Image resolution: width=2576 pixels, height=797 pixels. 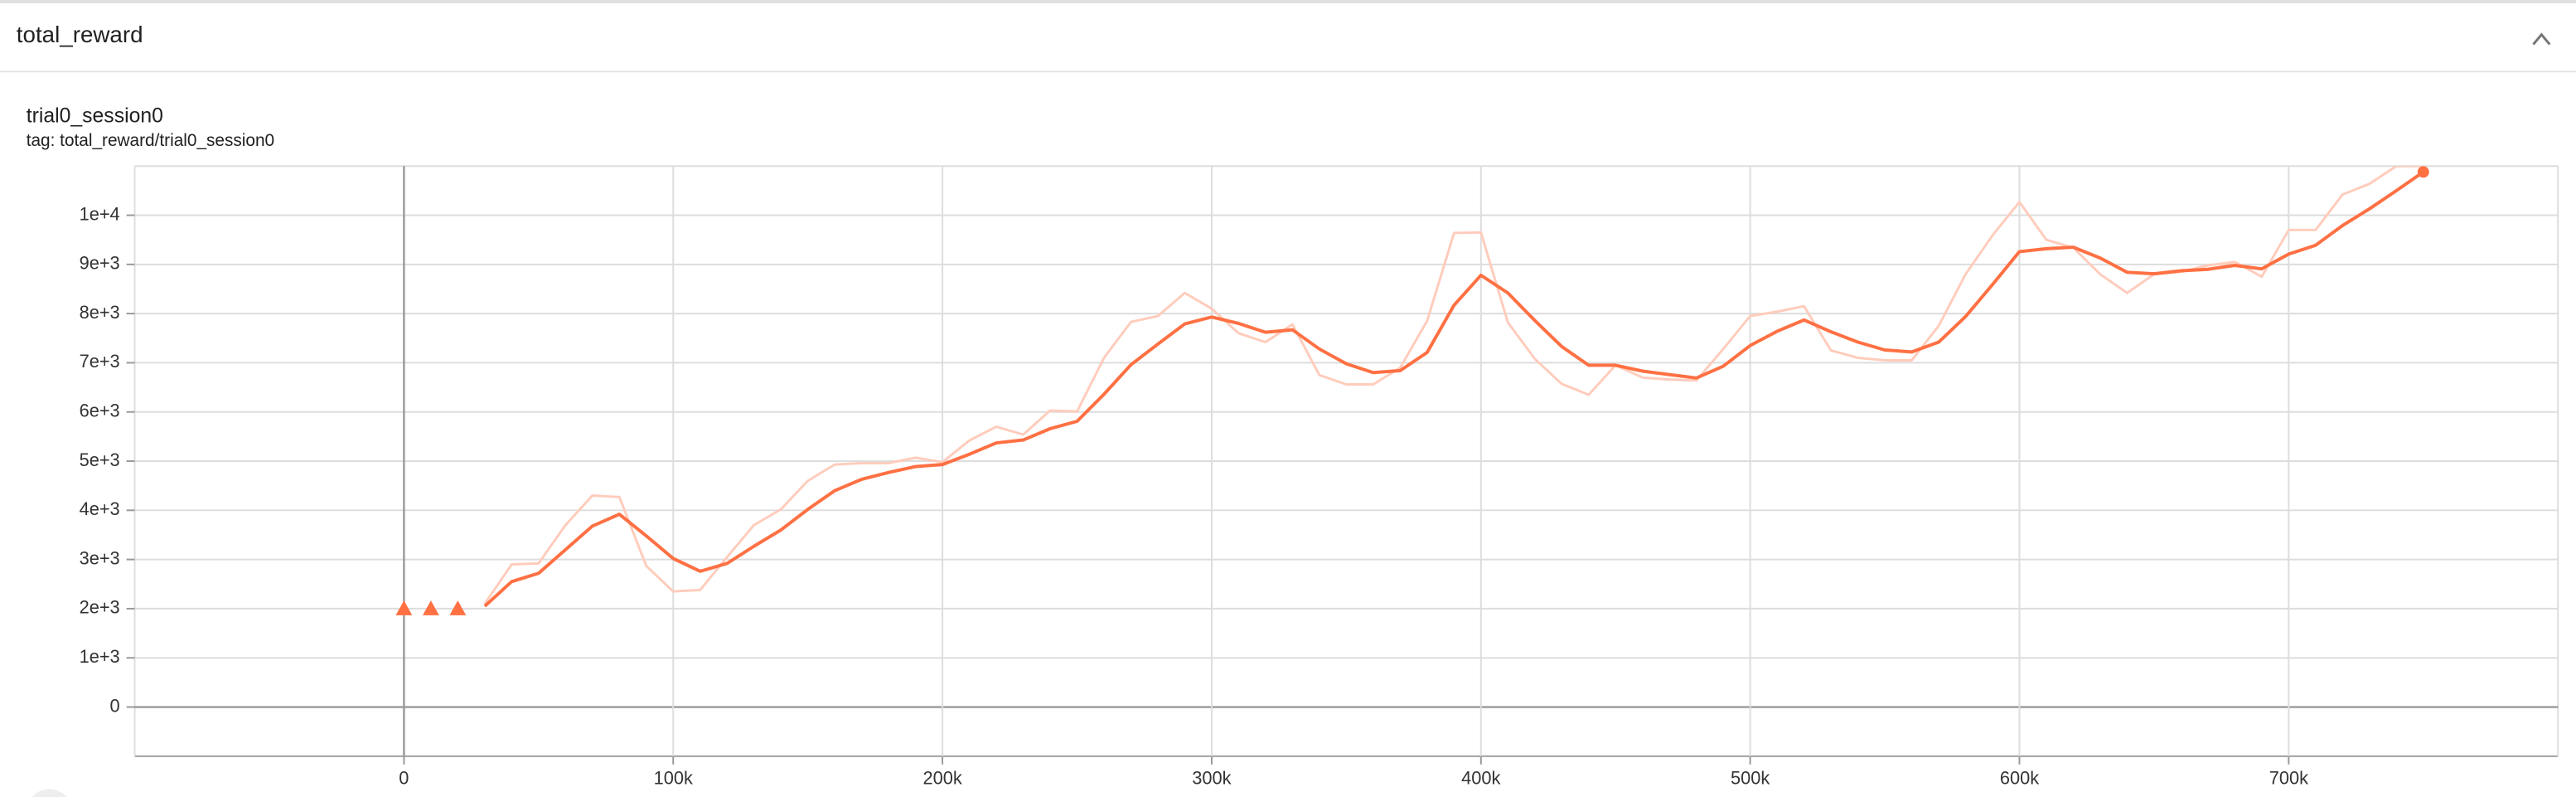 I want to click on x-tick-label: 300k, so click(x=1211, y=777).